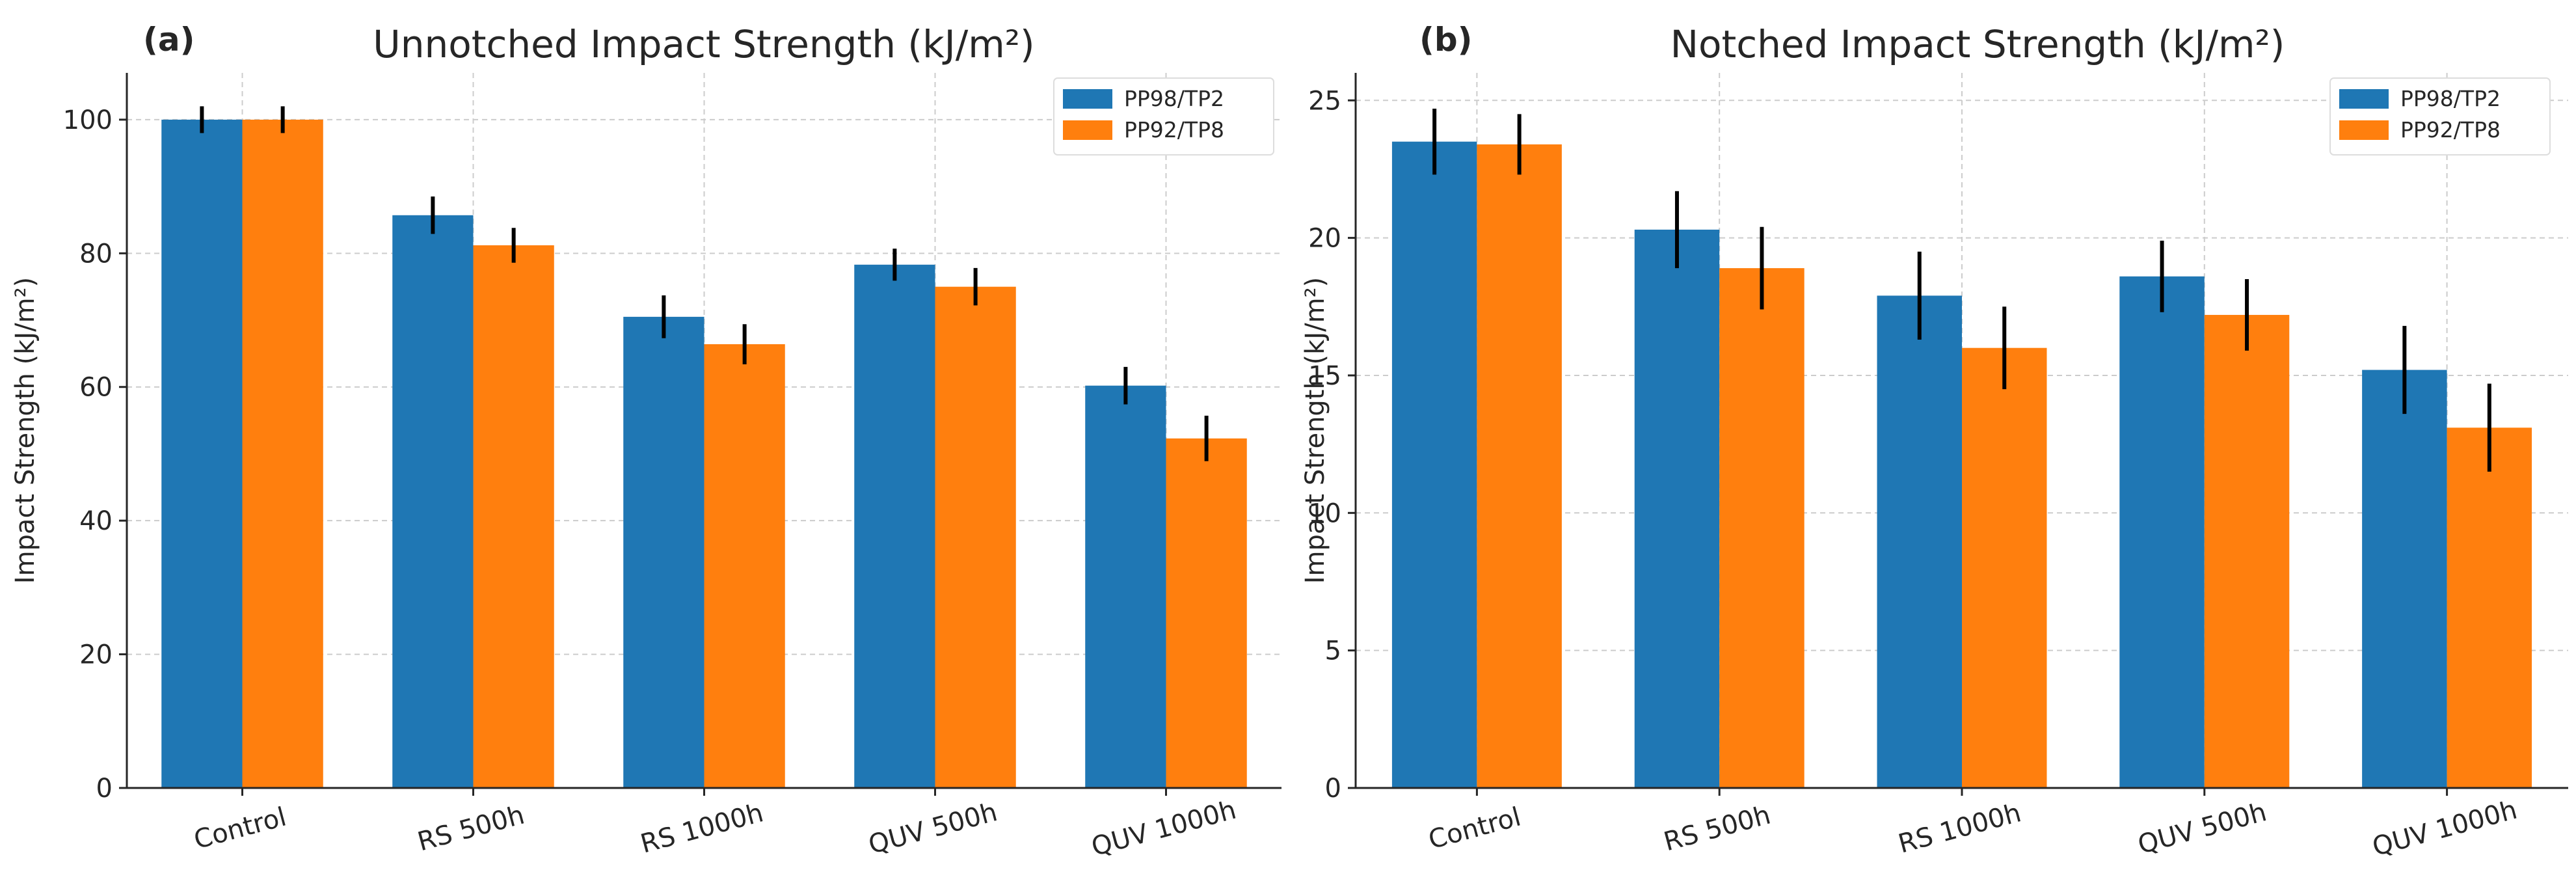  I want to click on y-tick-label: 15, so click(1324, 376).